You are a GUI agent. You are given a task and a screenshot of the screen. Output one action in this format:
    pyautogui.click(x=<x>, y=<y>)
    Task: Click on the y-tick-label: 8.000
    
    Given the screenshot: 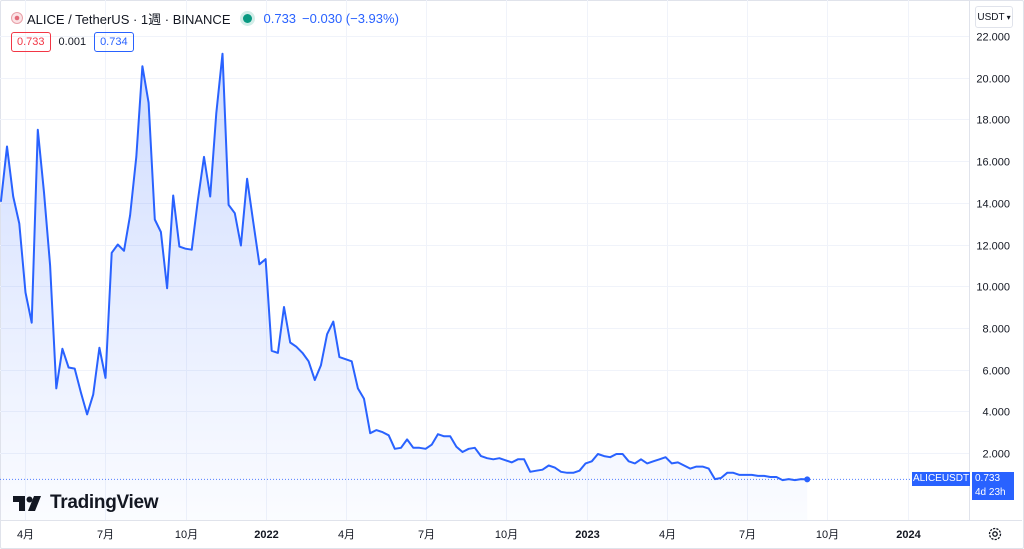 What is the action you would take?
    pyautogui.click(x=996, y=330)
    